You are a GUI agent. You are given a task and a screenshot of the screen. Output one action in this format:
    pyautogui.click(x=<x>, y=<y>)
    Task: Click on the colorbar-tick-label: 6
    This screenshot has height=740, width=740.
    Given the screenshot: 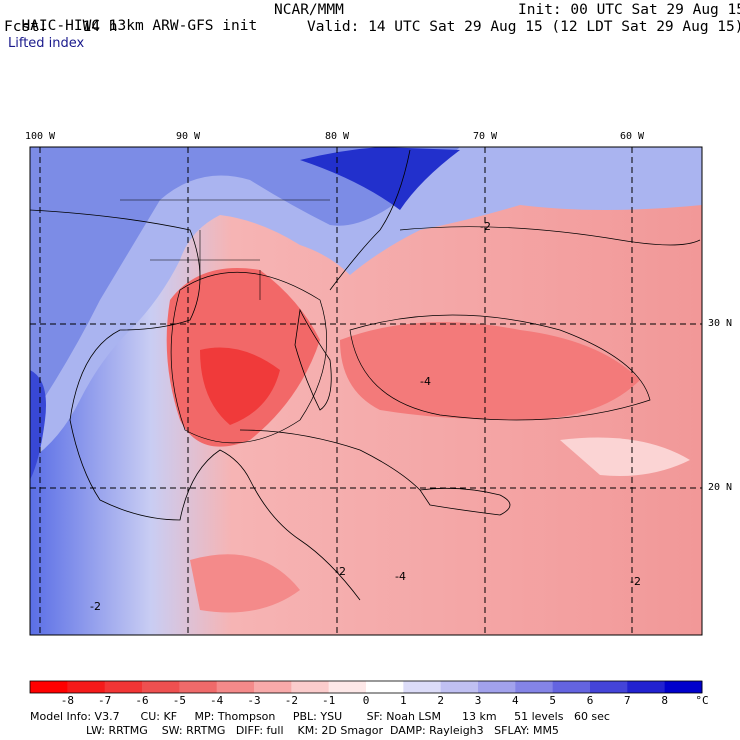 What is the action you would take?
    pyautogui.click(x=590, y=700)
    